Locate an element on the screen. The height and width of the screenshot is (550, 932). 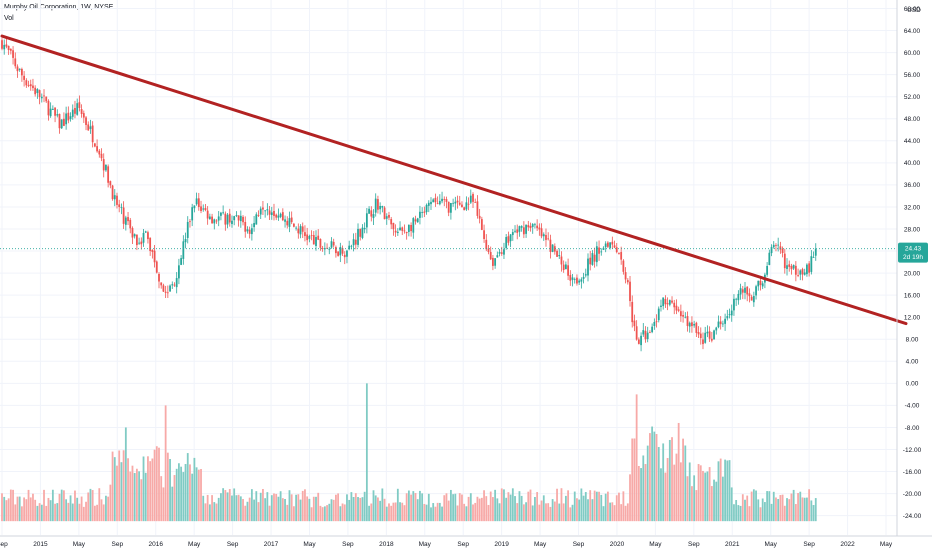
price-tick-label: 64.00 is located at coordinates (912, 31).